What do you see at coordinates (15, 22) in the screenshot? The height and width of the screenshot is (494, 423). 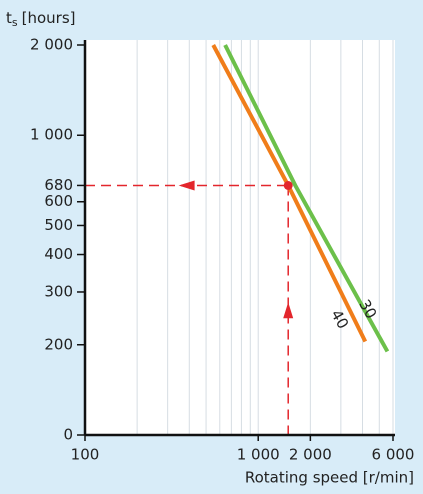 I see `y-label-sub: s` at bounding box center [15, 22].